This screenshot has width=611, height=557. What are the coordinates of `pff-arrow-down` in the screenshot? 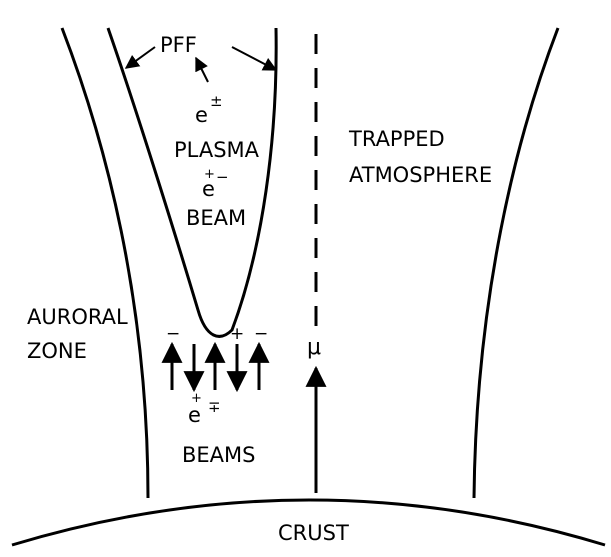 It's located at (202, 69).